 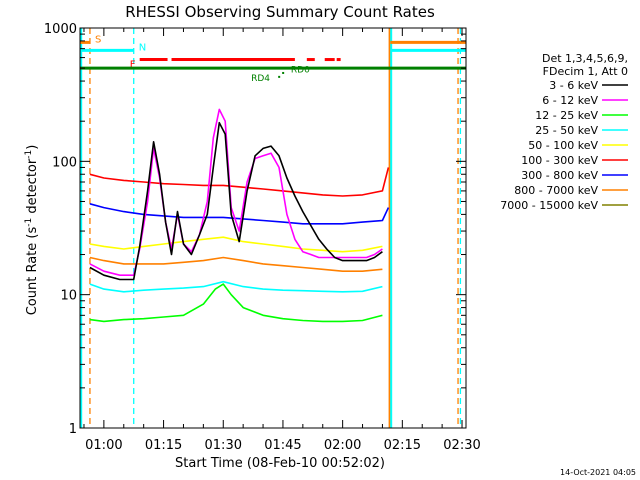 I want to click on y-tick-label-1: 10, so click(x=68, y=296).